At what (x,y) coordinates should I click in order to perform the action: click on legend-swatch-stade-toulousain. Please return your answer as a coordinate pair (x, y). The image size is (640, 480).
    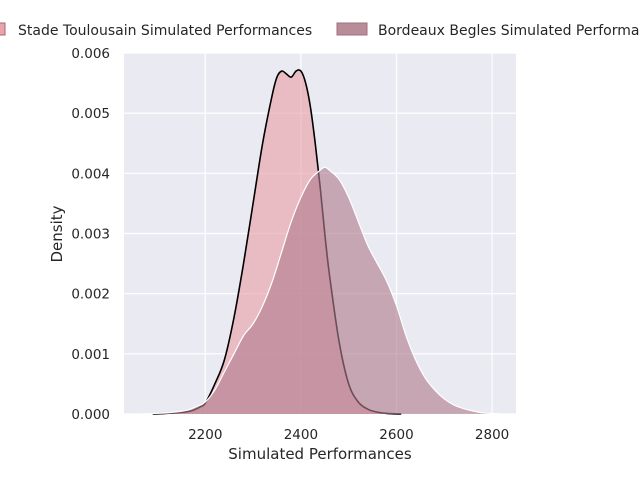
    Looking at the image, I should click on (3, 29).